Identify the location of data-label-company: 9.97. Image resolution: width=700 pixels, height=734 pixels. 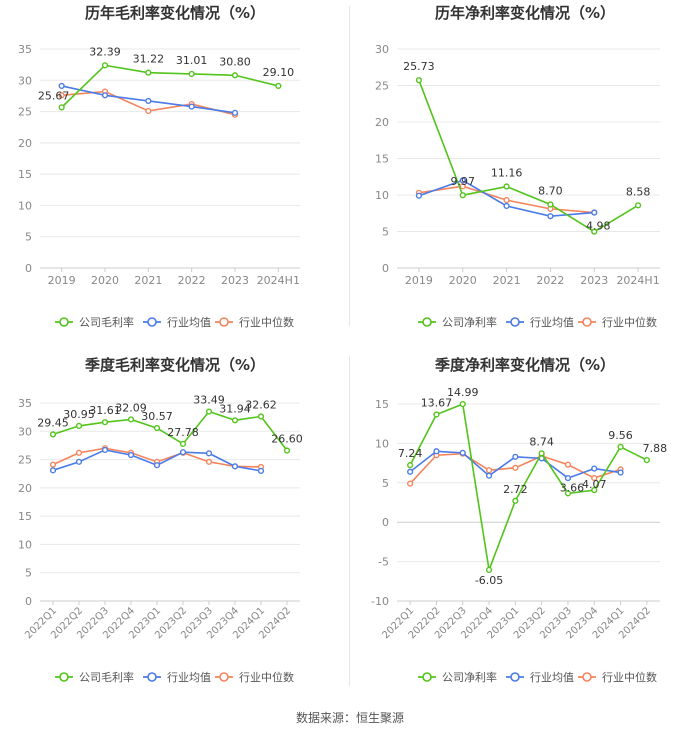
(463, 181).